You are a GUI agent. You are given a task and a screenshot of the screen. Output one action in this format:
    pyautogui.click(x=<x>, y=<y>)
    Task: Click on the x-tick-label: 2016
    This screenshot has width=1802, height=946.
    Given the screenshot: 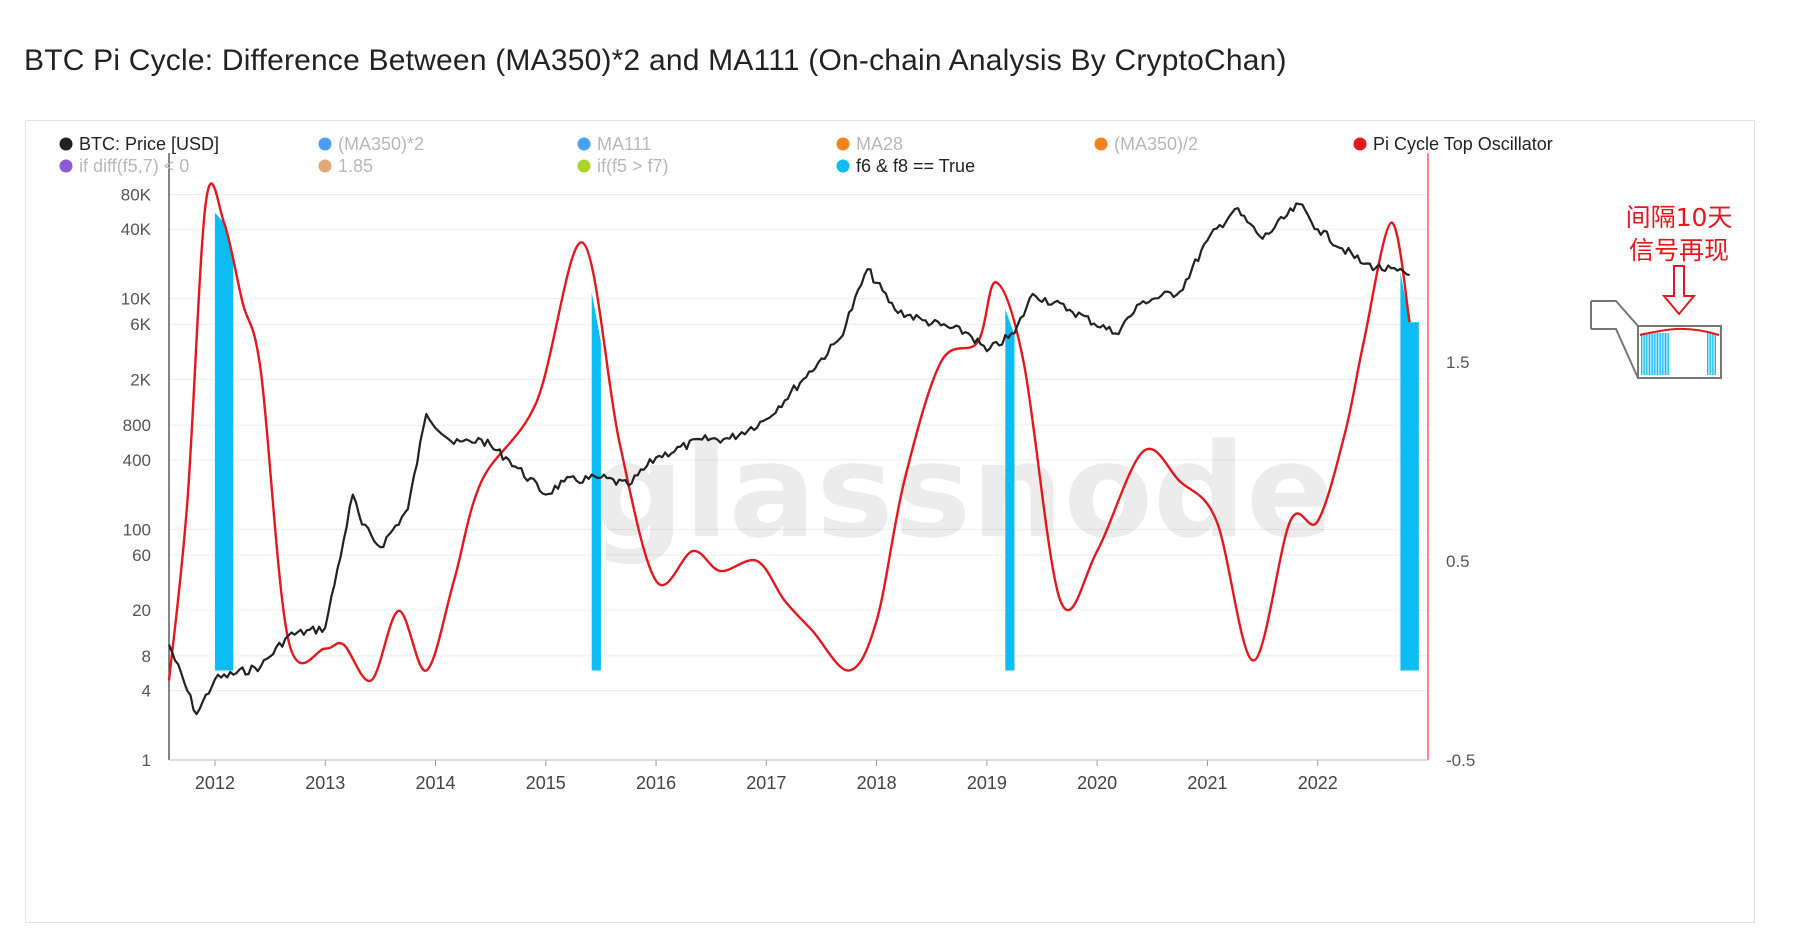 What is the action you would take?
    pyautogui.click(x=656, y=783)
    